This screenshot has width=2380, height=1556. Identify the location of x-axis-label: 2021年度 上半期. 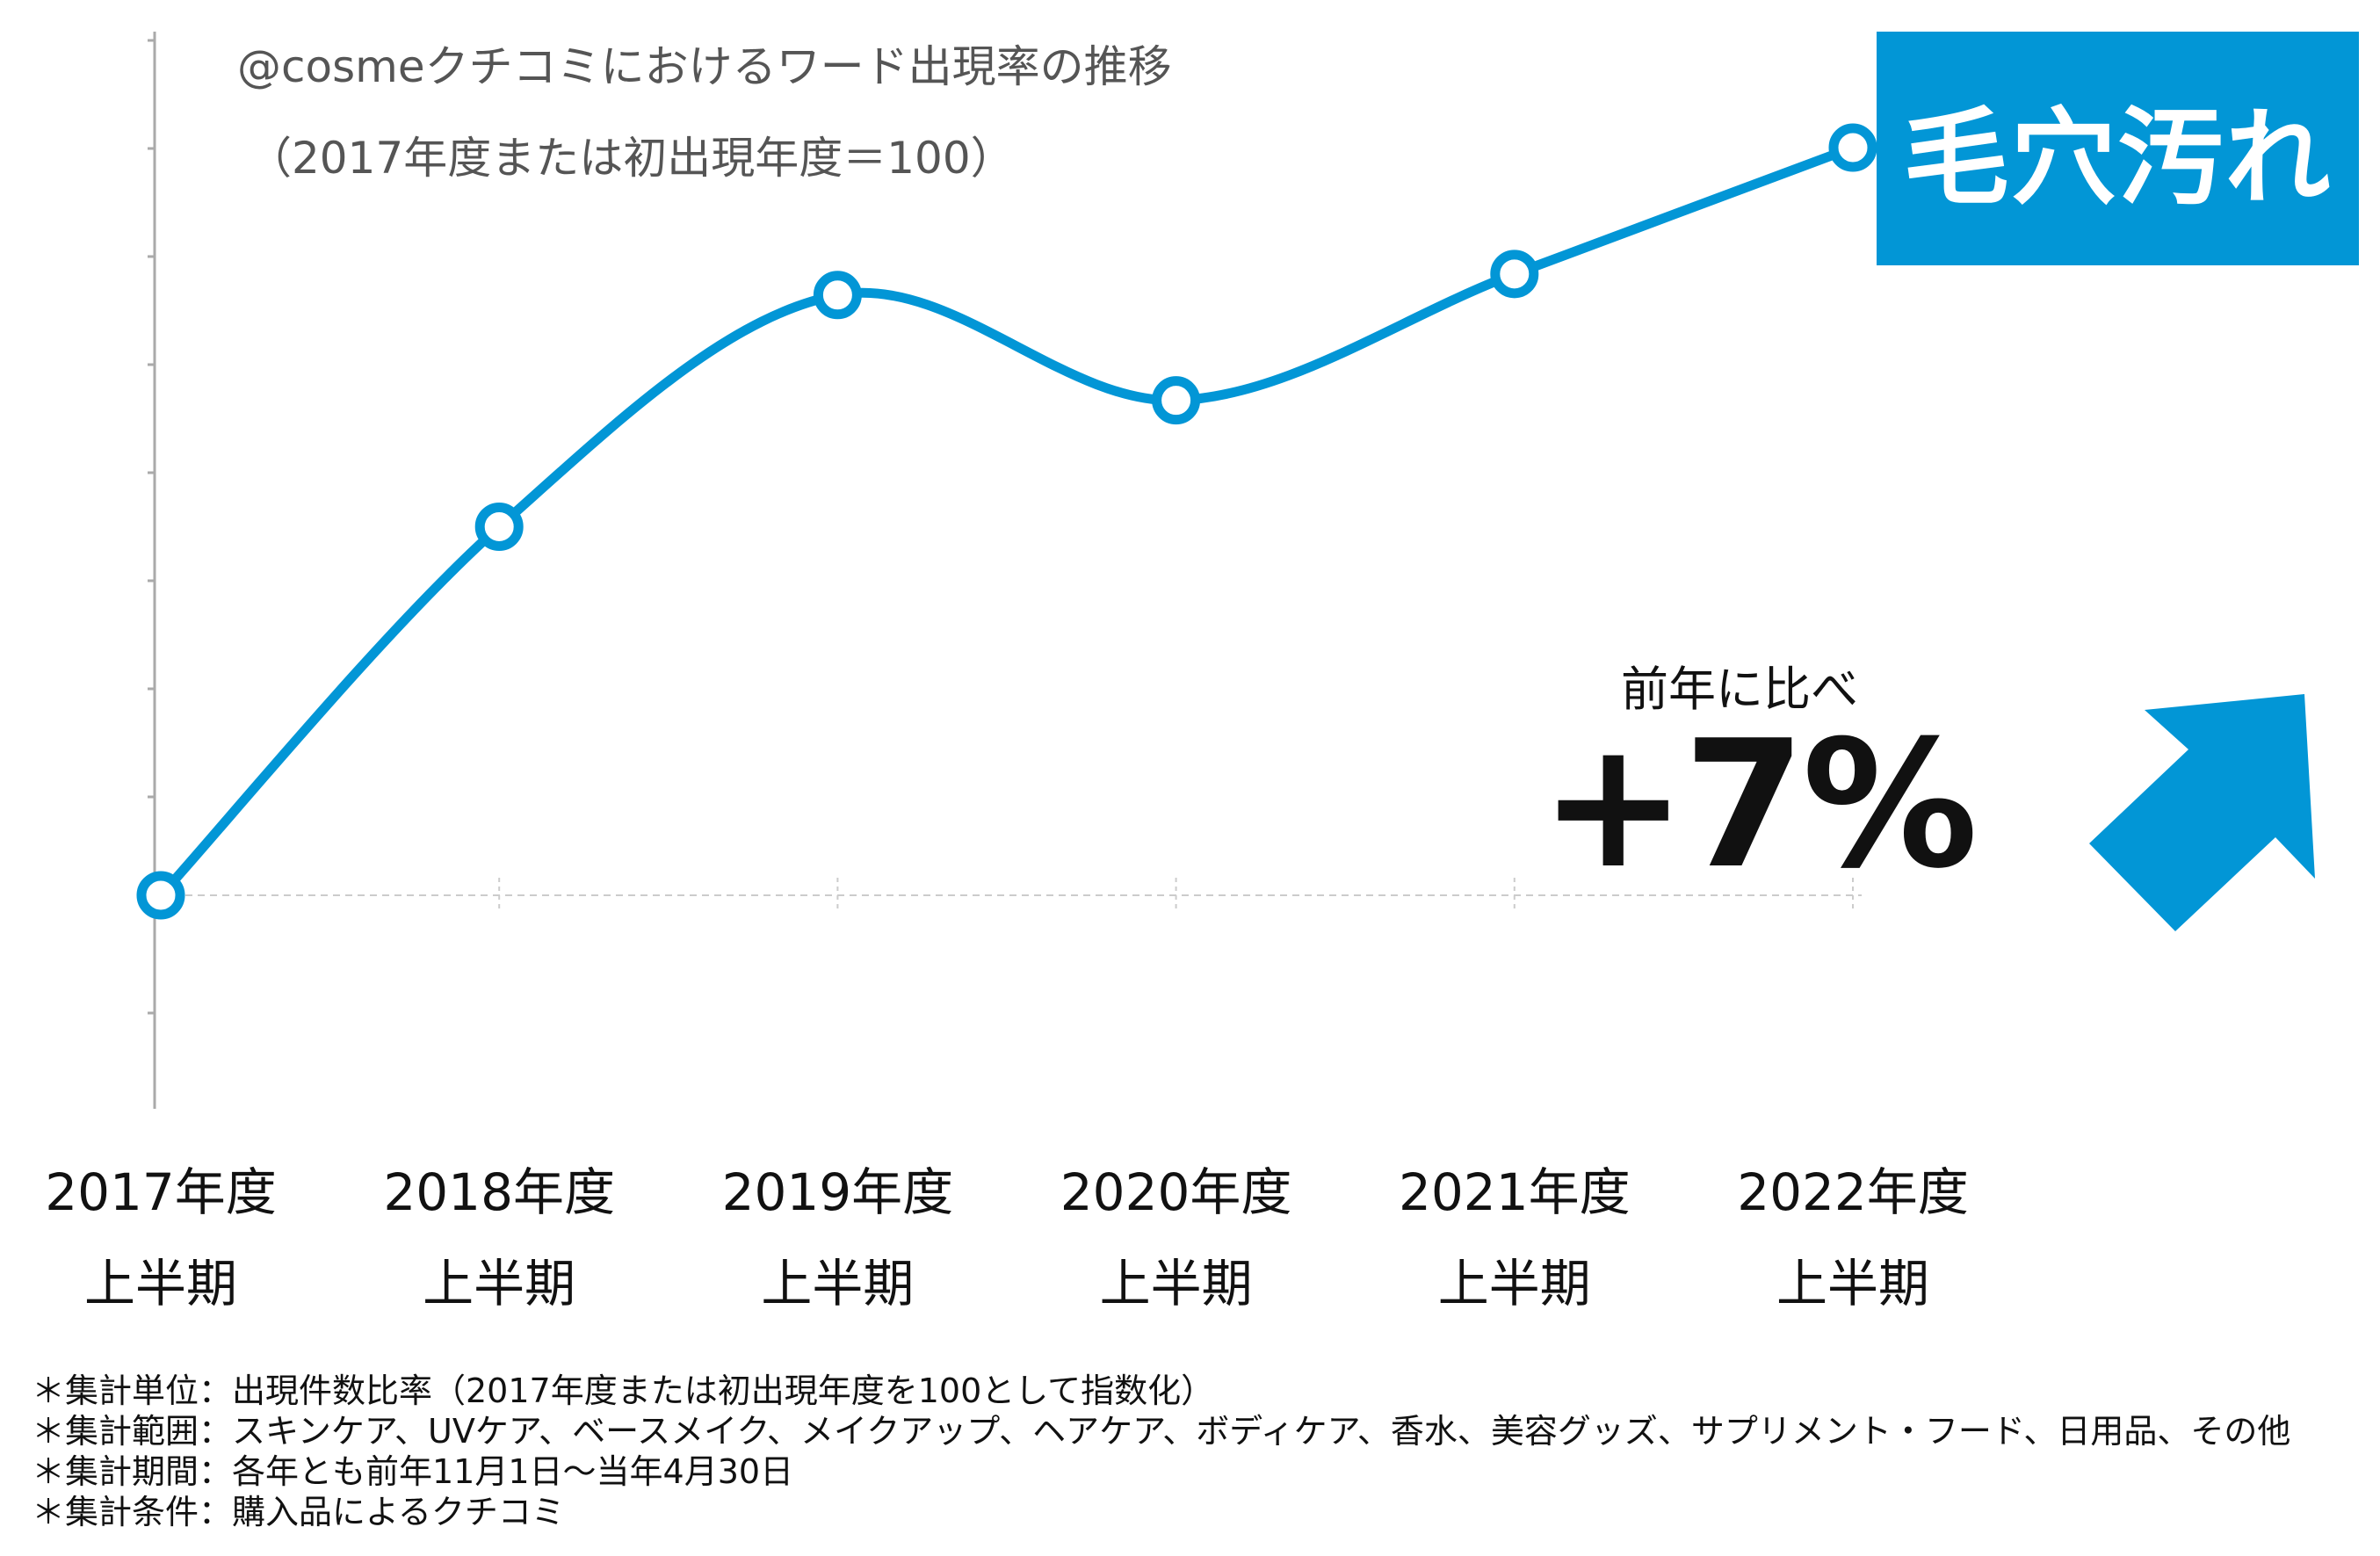
(1514, 1238).